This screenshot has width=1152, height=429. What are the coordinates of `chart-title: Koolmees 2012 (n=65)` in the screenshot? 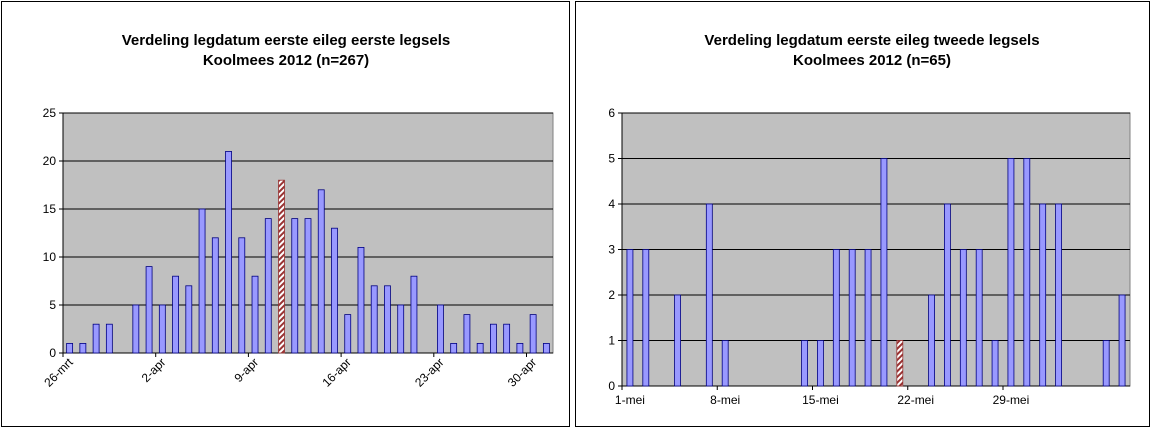 It's located at (872, 60).